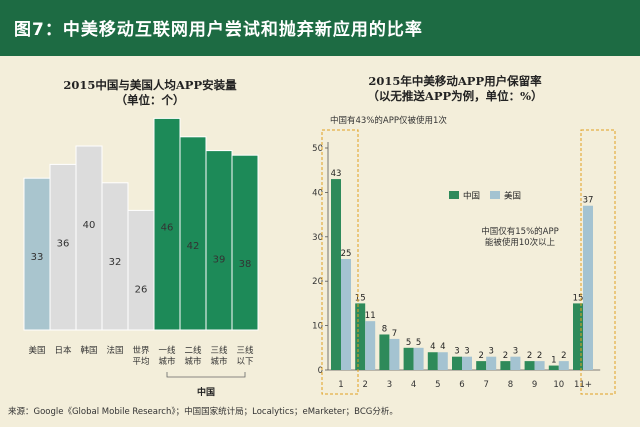 The height and width of the screenshot is (427, 640). What do you see at coordinates (206, 375) in the screenshot?
I see `china-bracket` at bounding box center [206, 375].